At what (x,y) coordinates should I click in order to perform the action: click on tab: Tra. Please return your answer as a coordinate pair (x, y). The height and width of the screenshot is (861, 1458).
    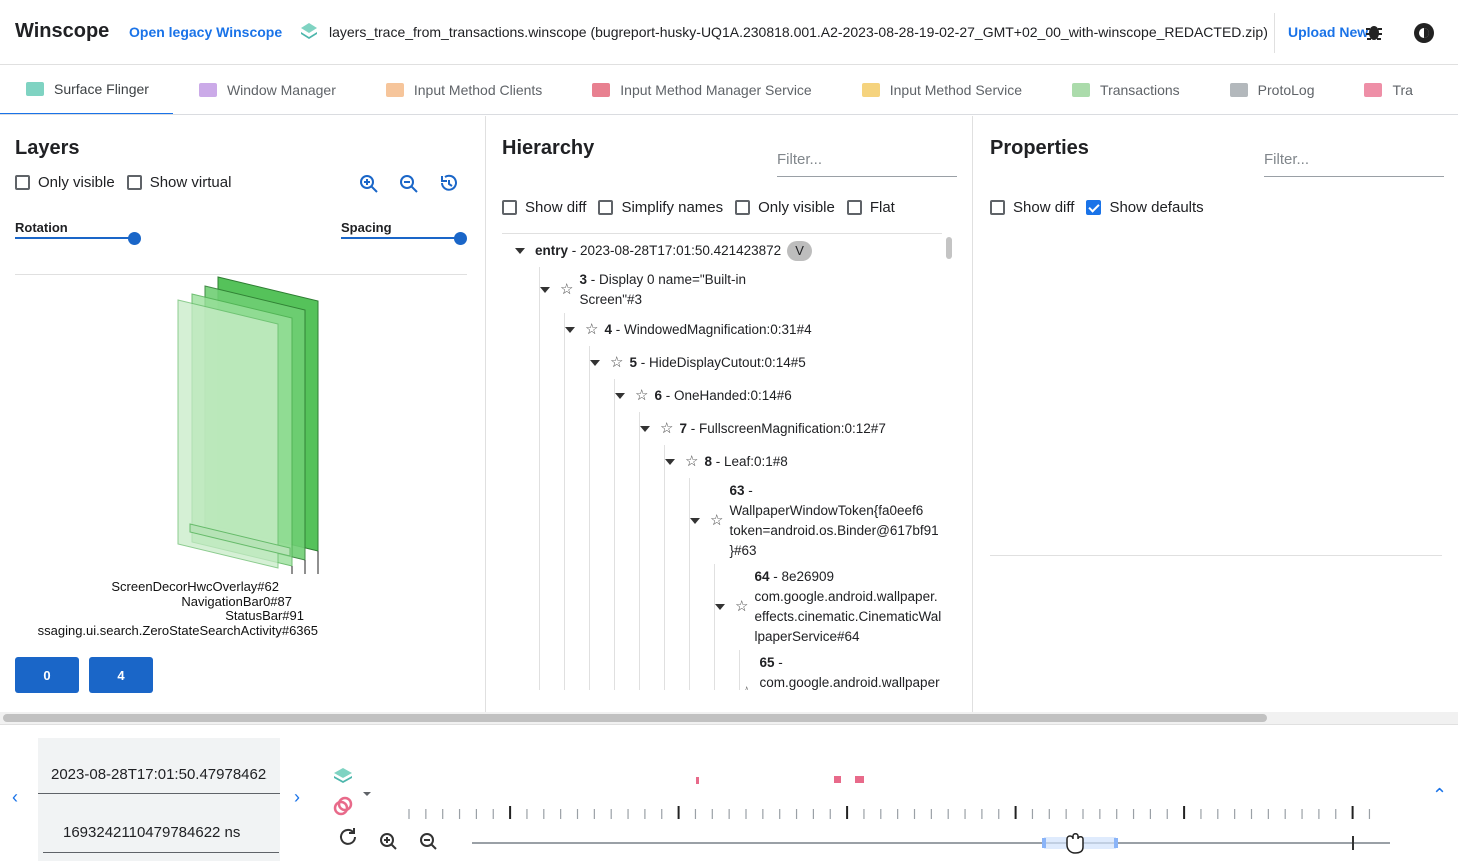
    Looking at the image, I should click on (1387, 89).